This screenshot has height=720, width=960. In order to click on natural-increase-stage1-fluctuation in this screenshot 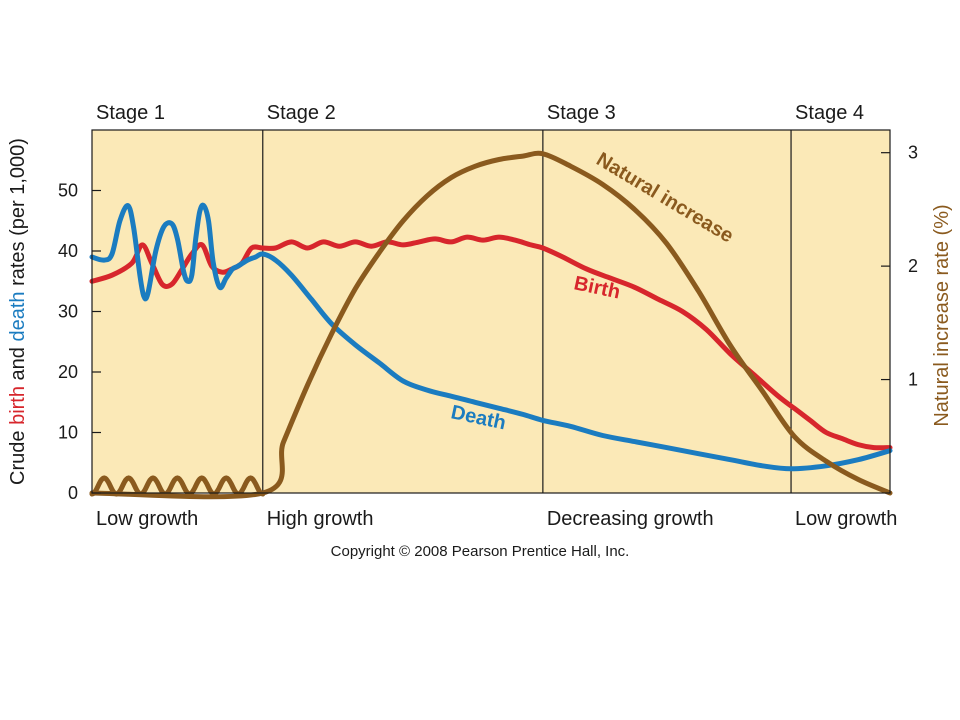, I will do `click(177, 486)`.